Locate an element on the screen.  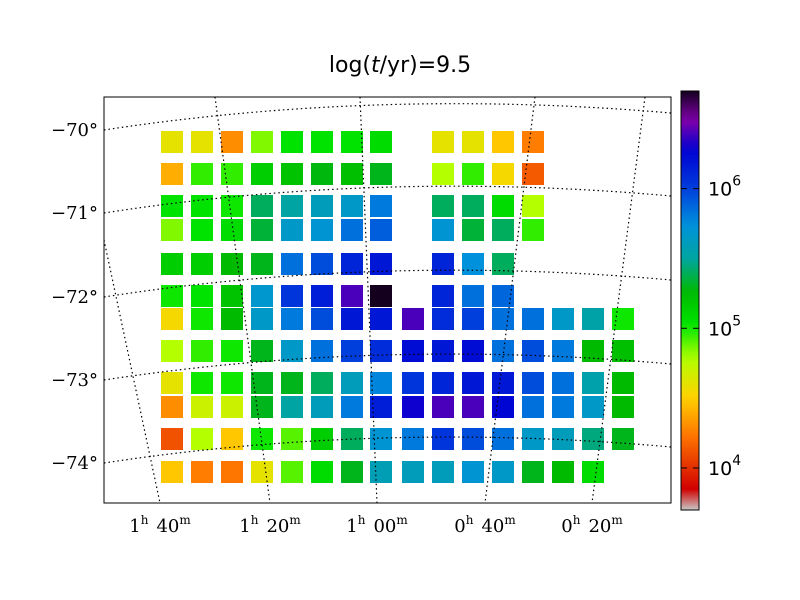
x-tick-label: 1h 20m is located at coordinates (270, 525).